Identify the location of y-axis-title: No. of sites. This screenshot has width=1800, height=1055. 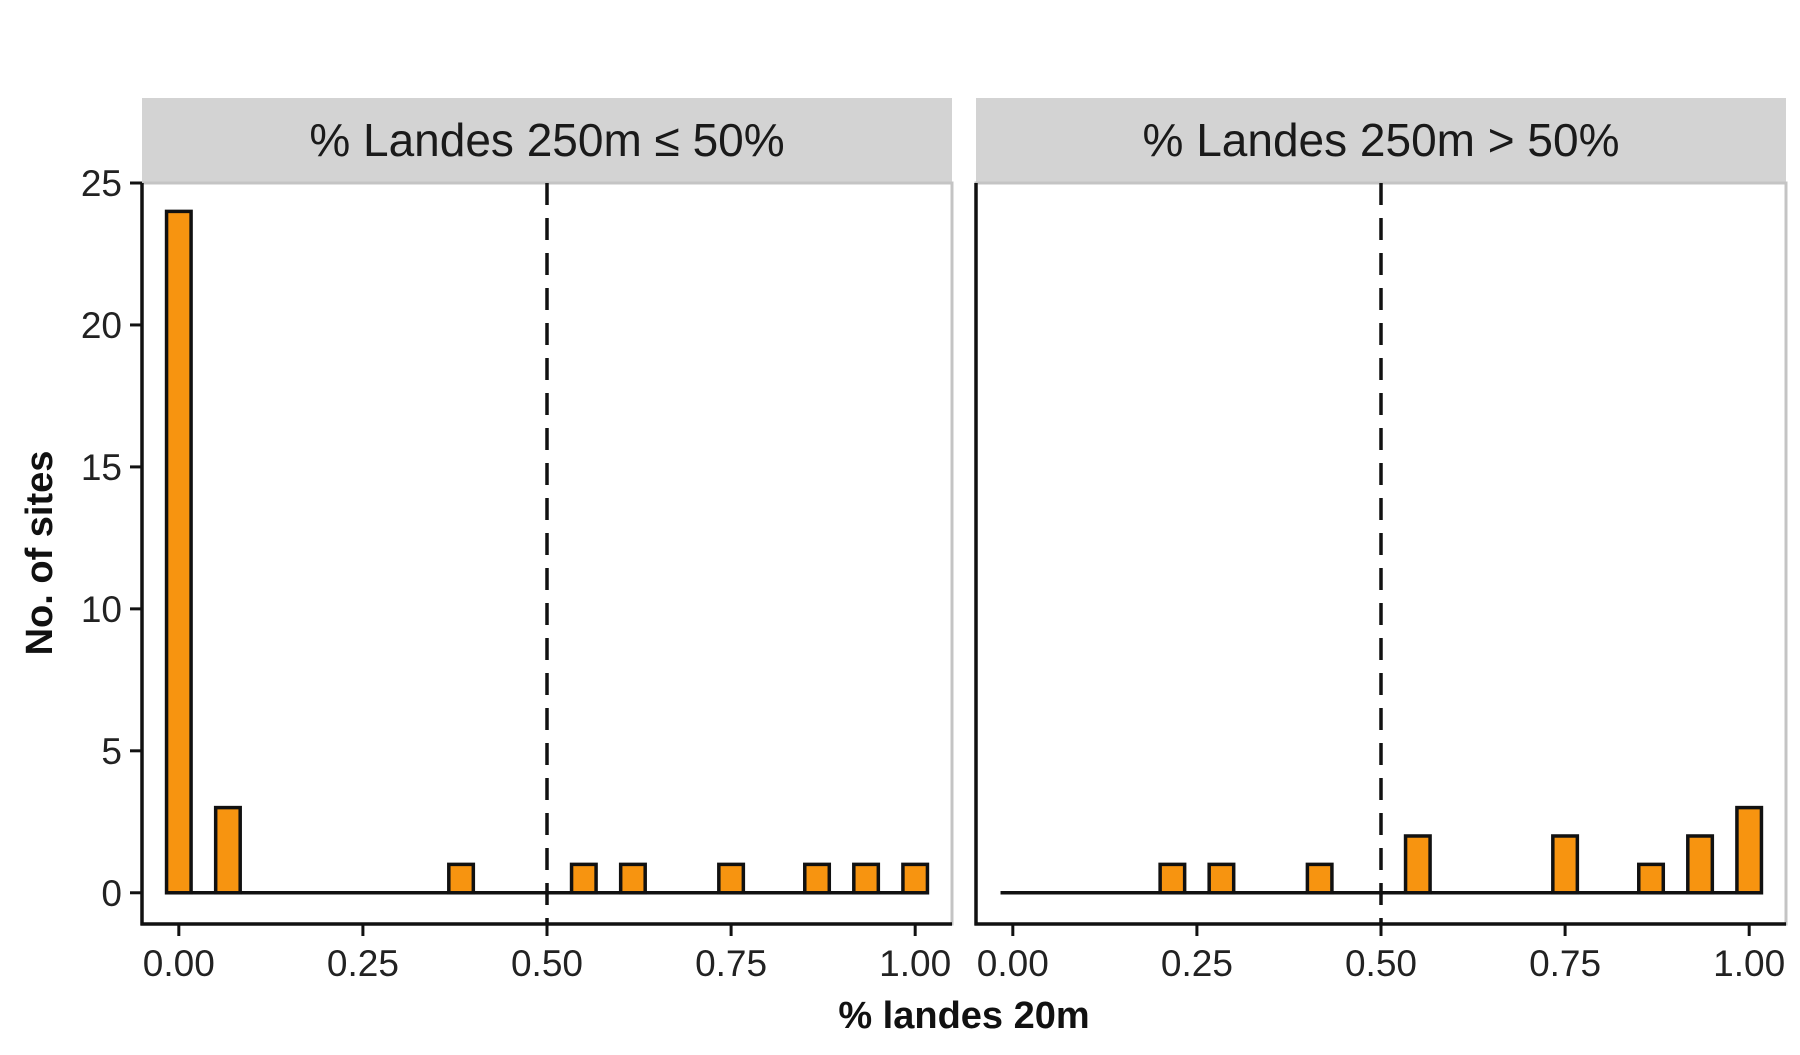
(40, 553).